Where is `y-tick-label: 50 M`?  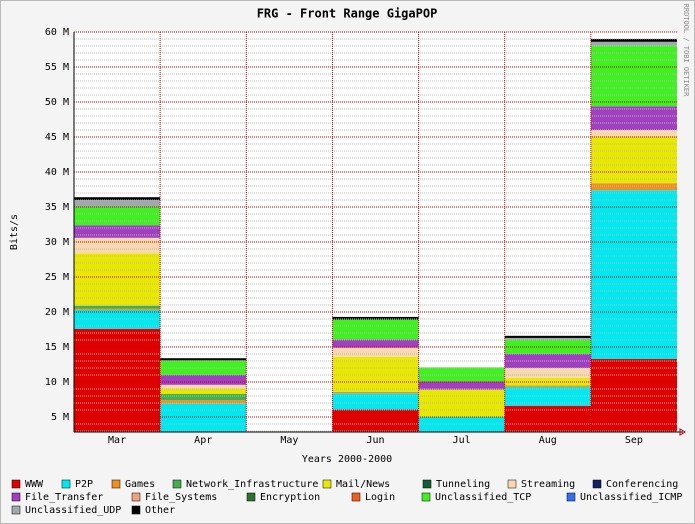
y-tick-label: 50 M is located at coordinates (57, 102).